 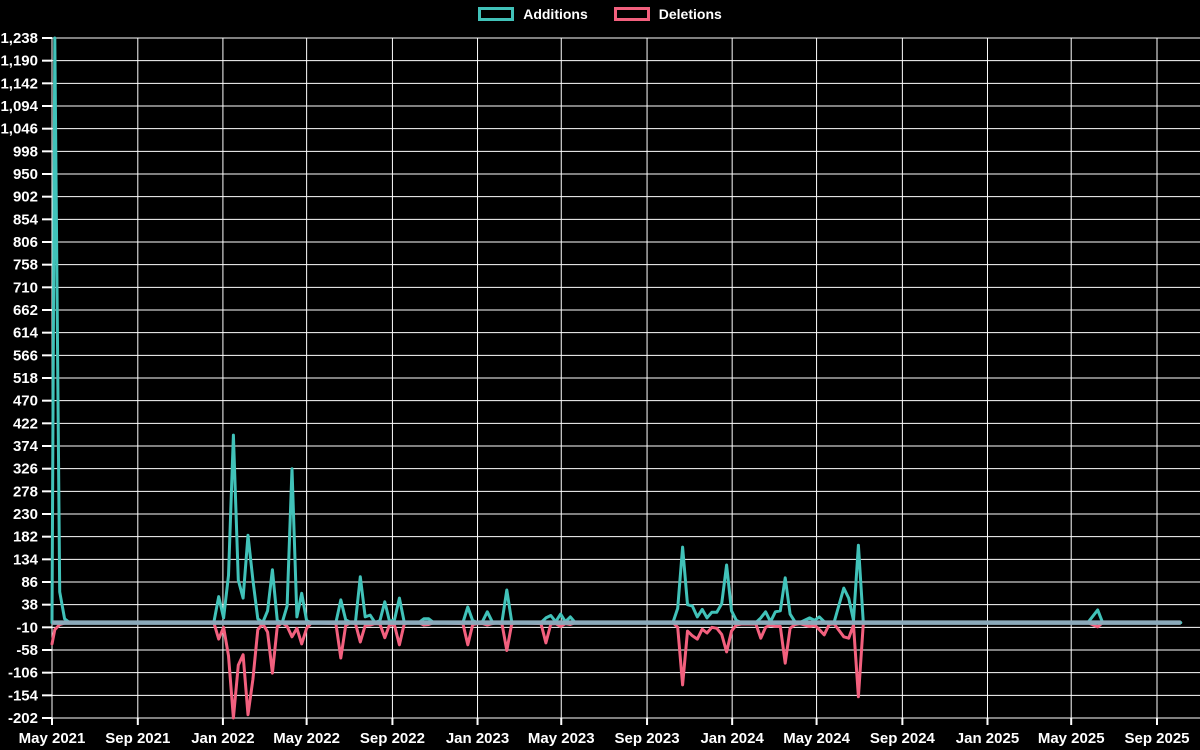 I want to click on svg-text: -58, so click(x=27, y=650).